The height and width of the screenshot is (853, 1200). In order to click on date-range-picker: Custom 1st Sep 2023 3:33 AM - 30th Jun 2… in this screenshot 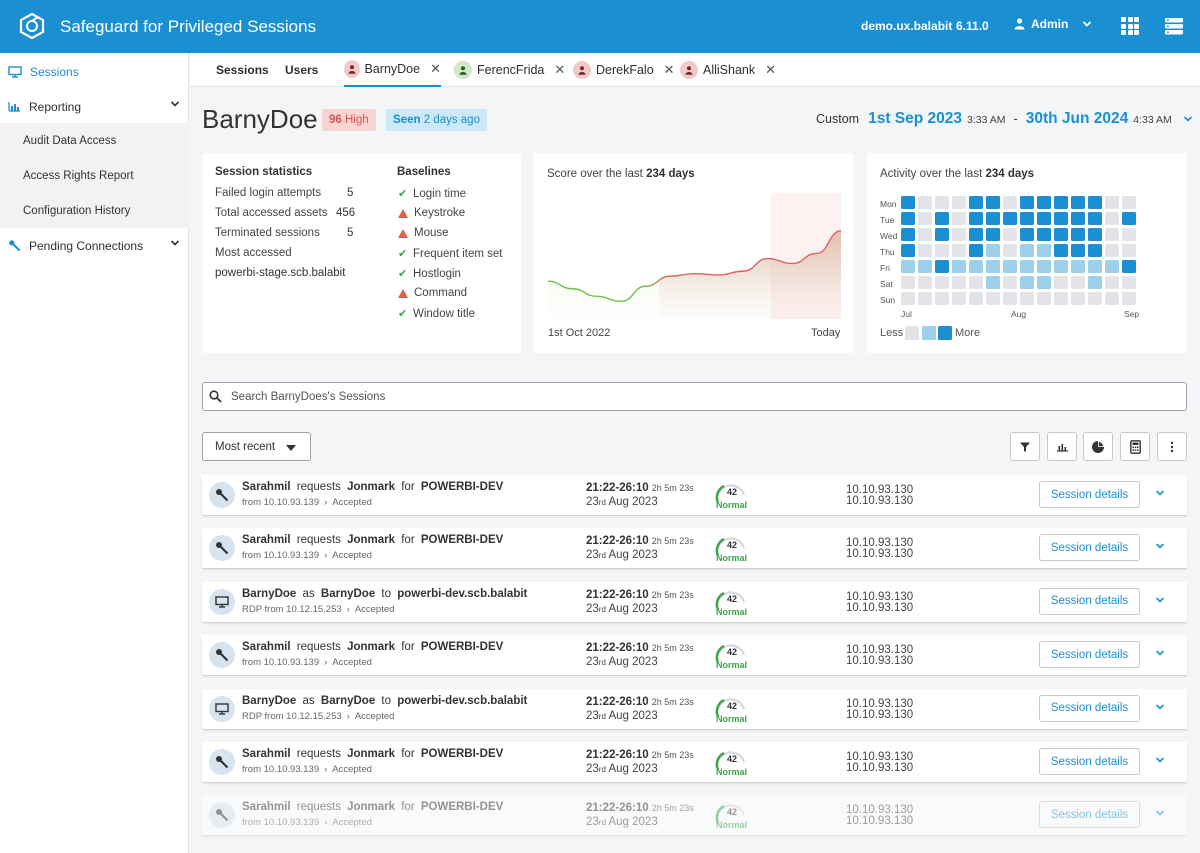, I will do `click(1004, 119)`.